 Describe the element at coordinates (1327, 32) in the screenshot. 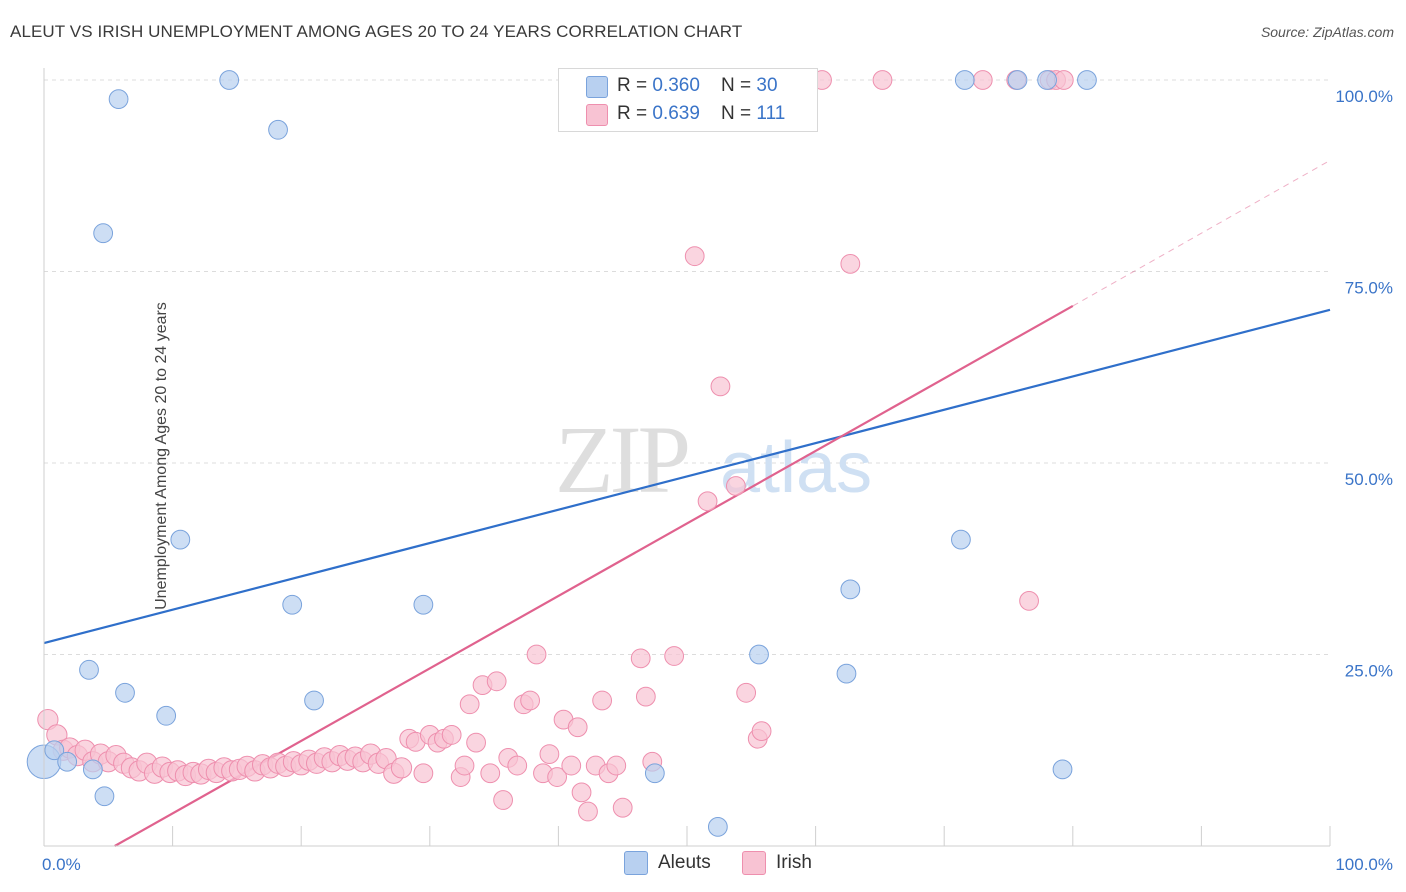

I see `source-label: Source: ZipAtlas.com` at that location.